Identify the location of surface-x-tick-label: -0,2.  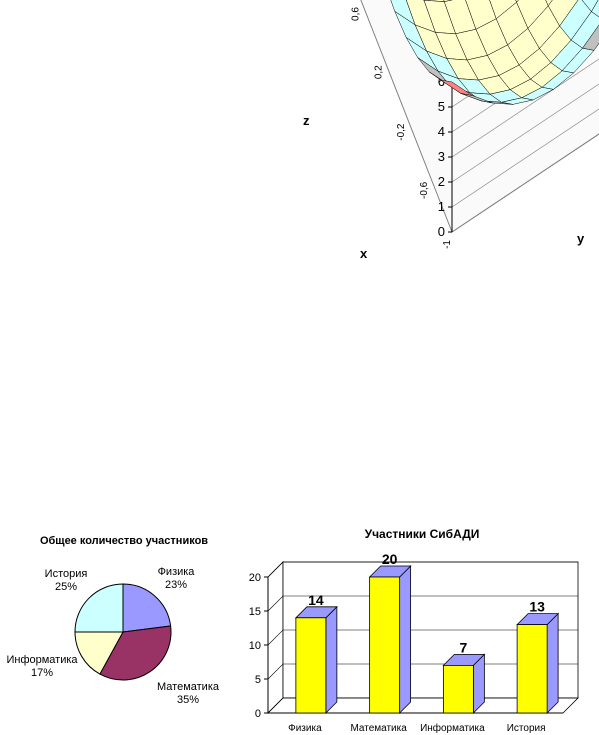
(401, 132).